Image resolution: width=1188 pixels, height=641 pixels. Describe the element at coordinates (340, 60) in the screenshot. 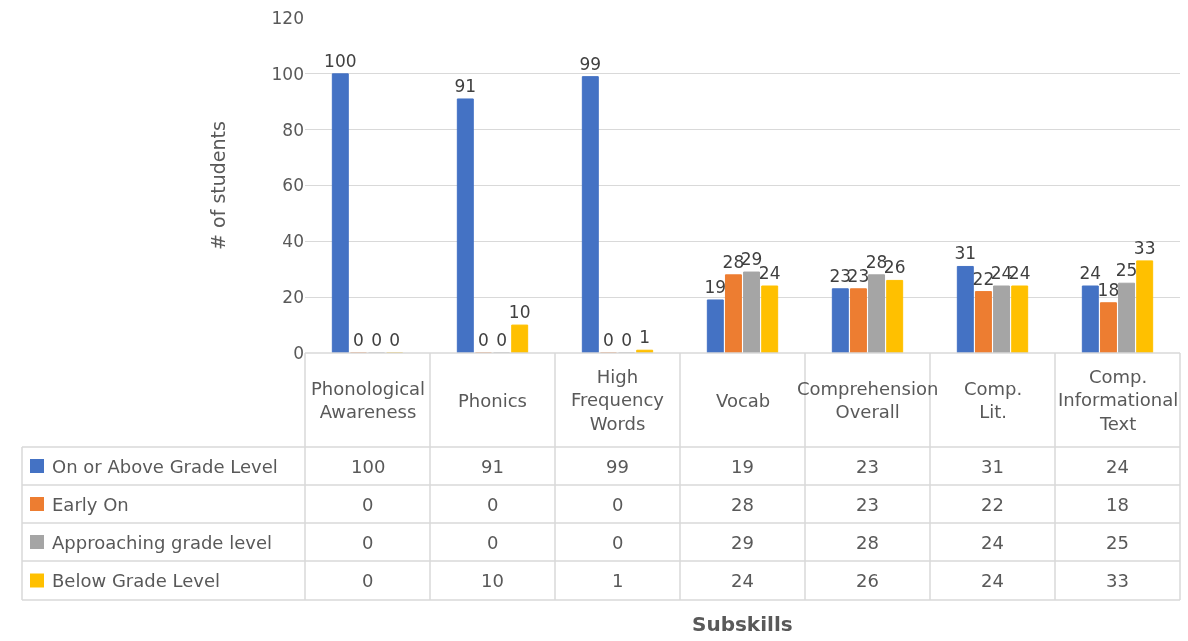

I see `annotation: 100` at that location.